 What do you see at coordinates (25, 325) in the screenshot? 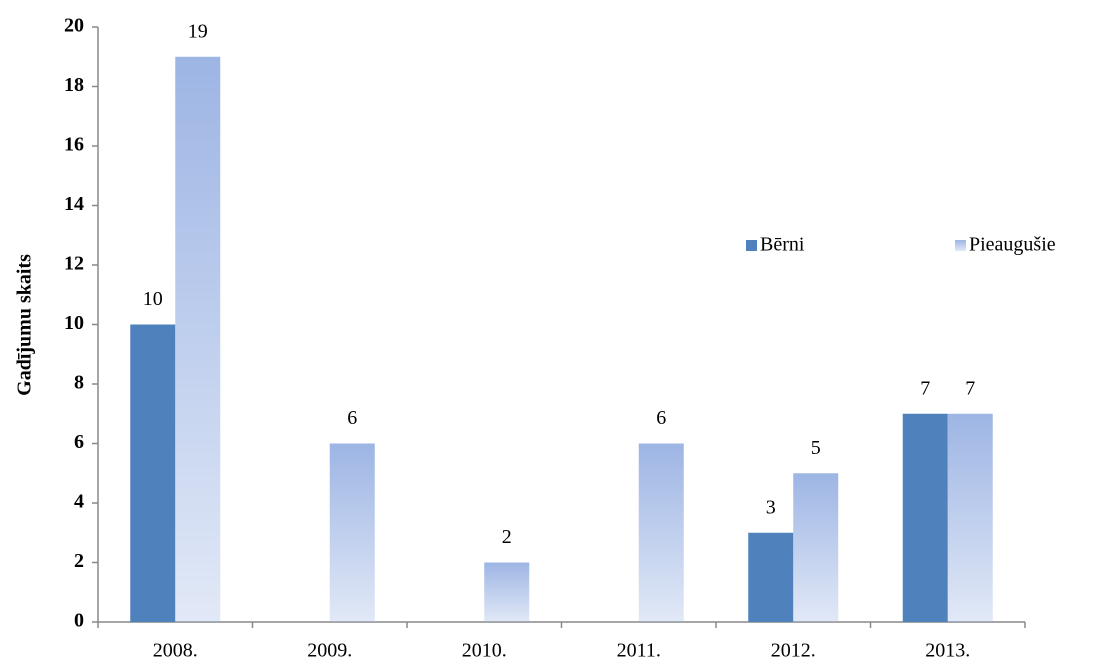
I see `y-axis-label: Gadījumu skaits` at bounding box center [25, 325].